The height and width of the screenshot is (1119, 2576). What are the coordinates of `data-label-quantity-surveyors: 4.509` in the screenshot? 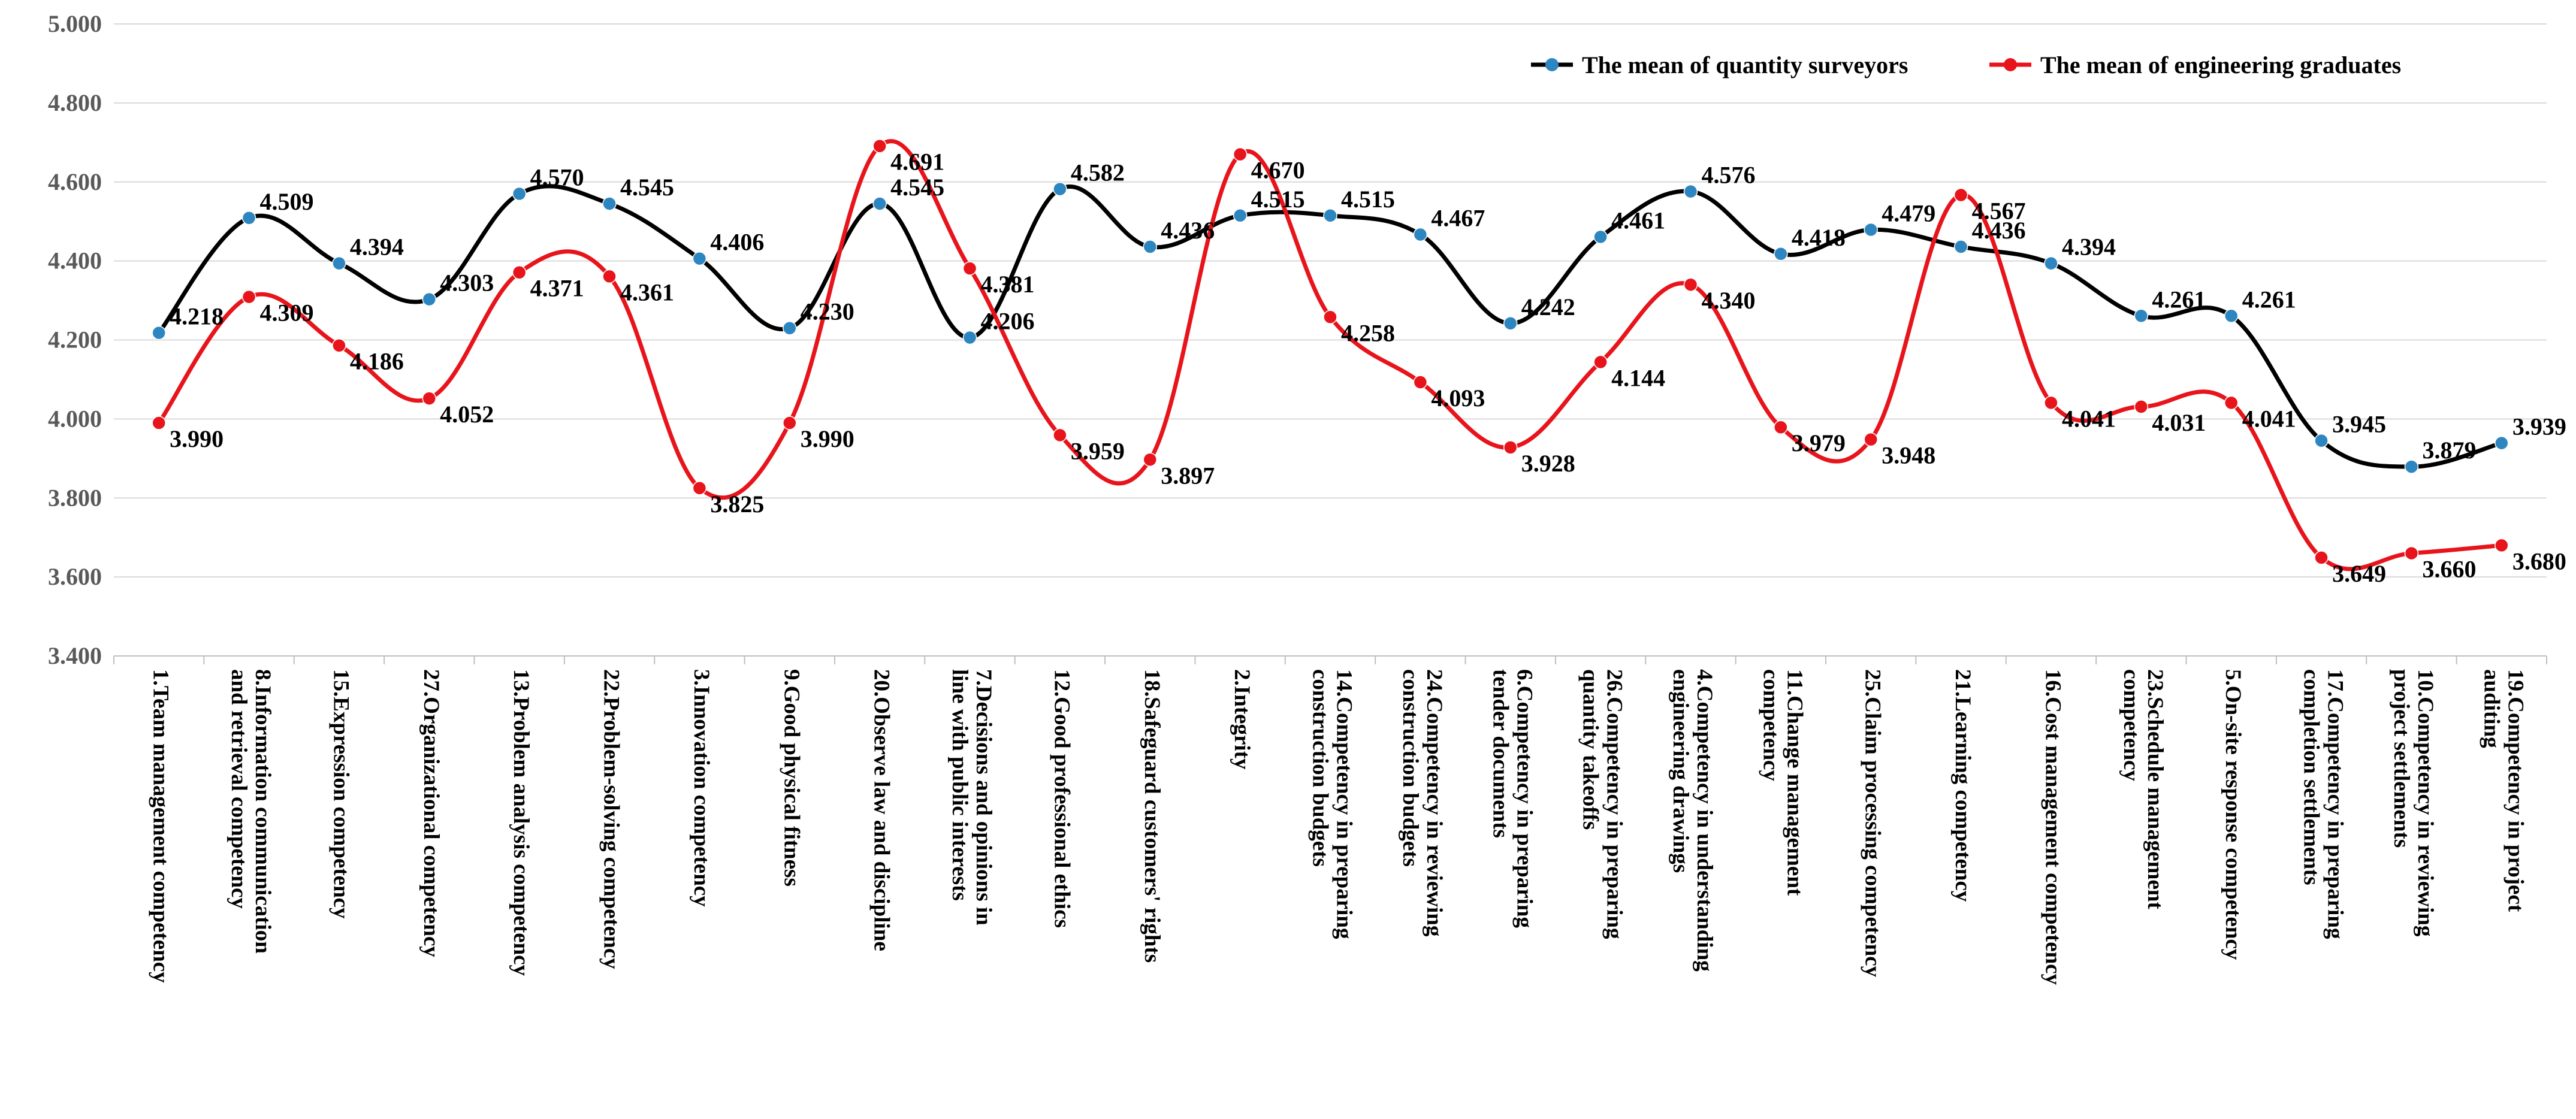 It's located at (287, 201).